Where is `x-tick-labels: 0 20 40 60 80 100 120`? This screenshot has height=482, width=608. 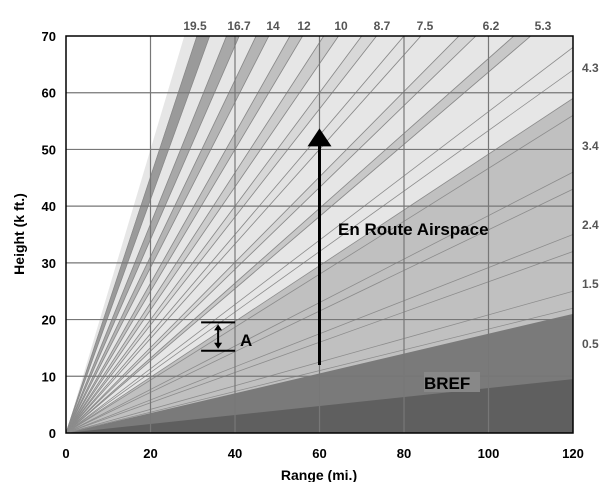
x-tick-labels: 0 20 40 60 80 100 120 is located at coordinates (322, 453).